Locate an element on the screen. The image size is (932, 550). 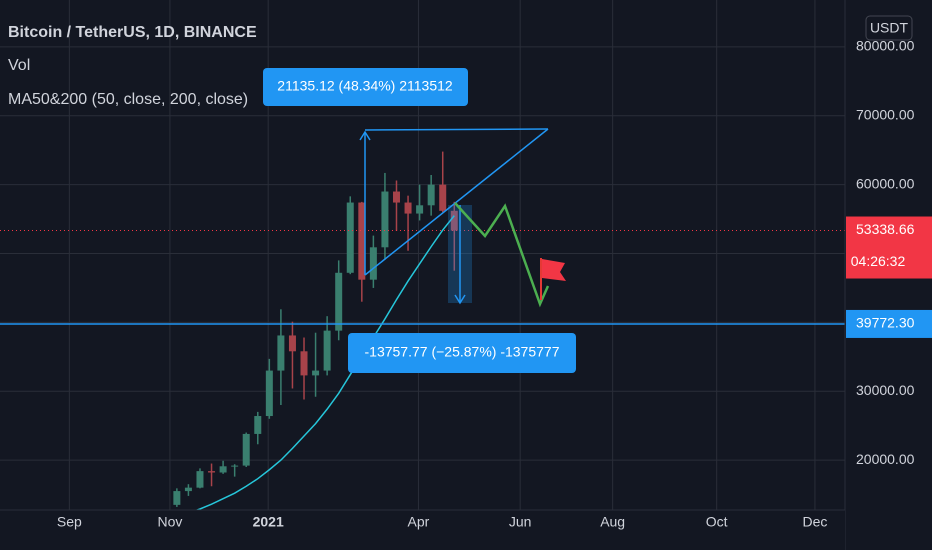
projection-path is located at coordinates (502, 255).